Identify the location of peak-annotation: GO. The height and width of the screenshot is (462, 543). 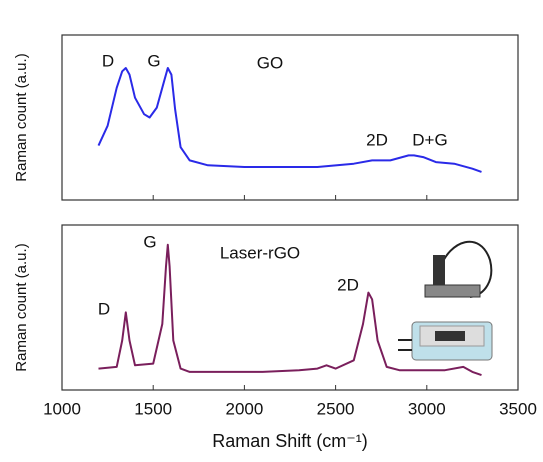
(270, 62).